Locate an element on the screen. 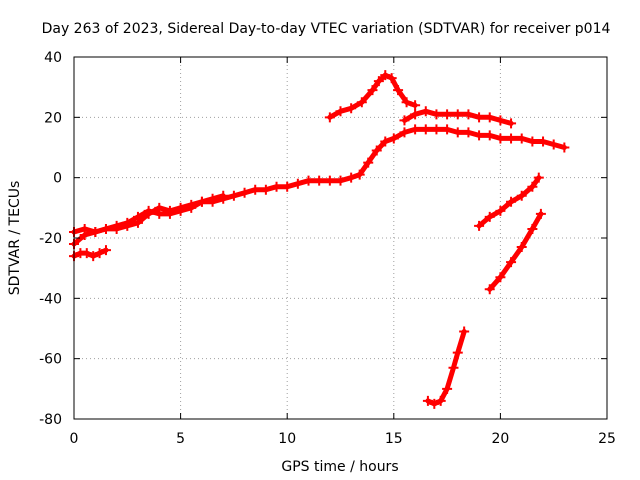 The width and height of the screenshot is (640, 480). series-dip-track is located at coordinates (446, 368).